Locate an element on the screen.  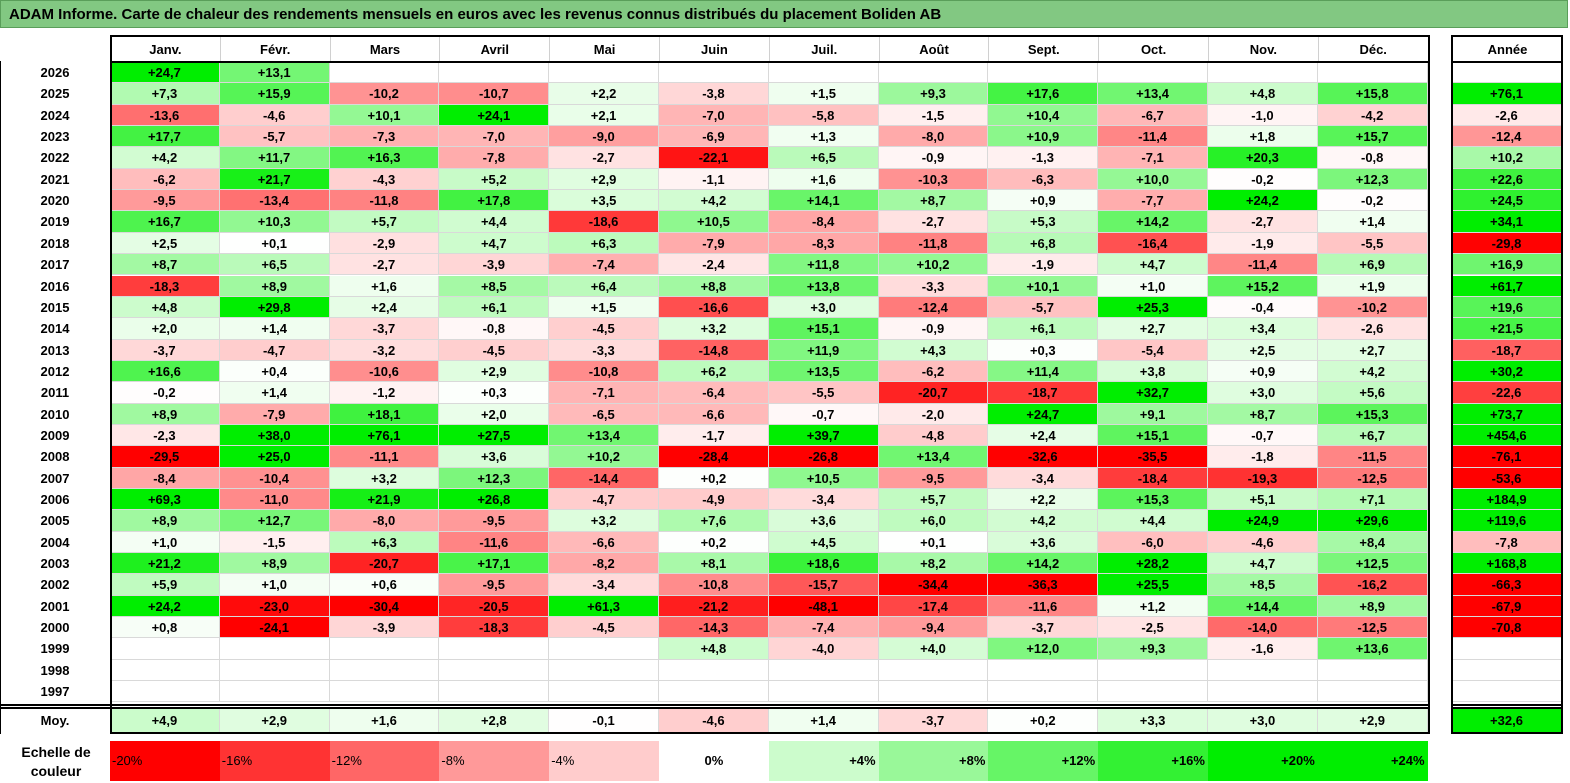
heatmap-cell: -10,2 is located at coordinates (1372, 307).